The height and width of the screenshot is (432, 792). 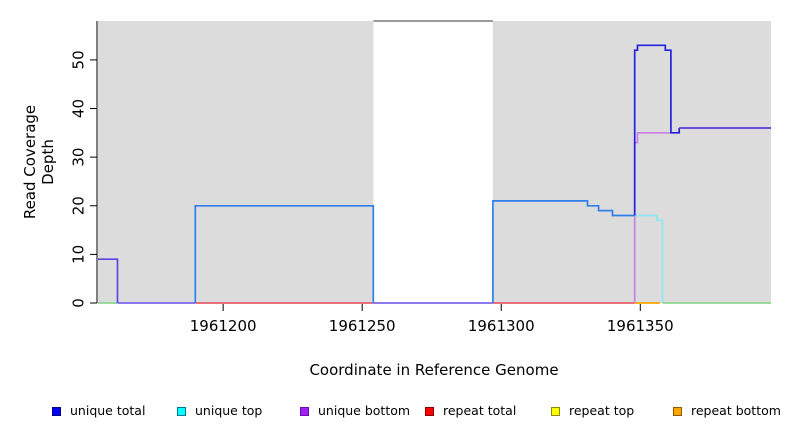 I want to click on legend-item-repeat-total: repeat total, so click(x=470, y=411).